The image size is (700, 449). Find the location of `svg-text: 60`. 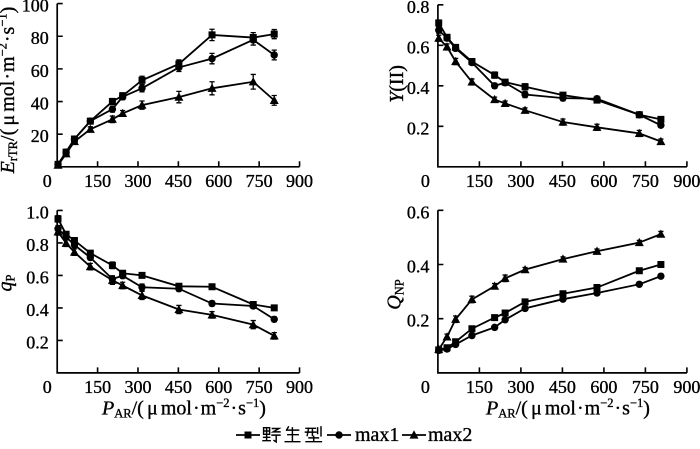

svg-text: 60 is located at coordinates (40, 71).